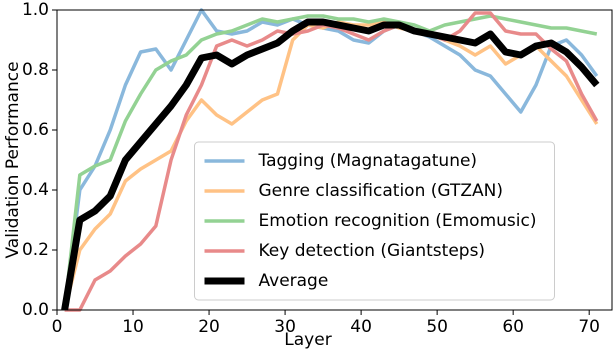 The width and height of the screenshot is (616, 352). I want to click on legend-label: Genre classification (GTZAN), so click(381, 191).